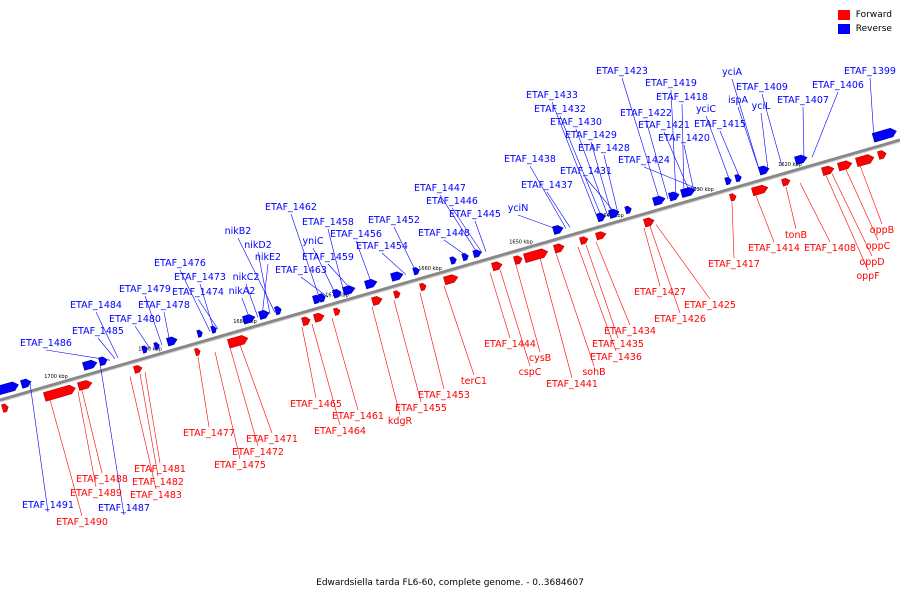 This screenshot has height=600, width=900. Describe the element at coordinates (268, 257) in the screenshot. I see `reverse-gene-label: nikE2` at that location.